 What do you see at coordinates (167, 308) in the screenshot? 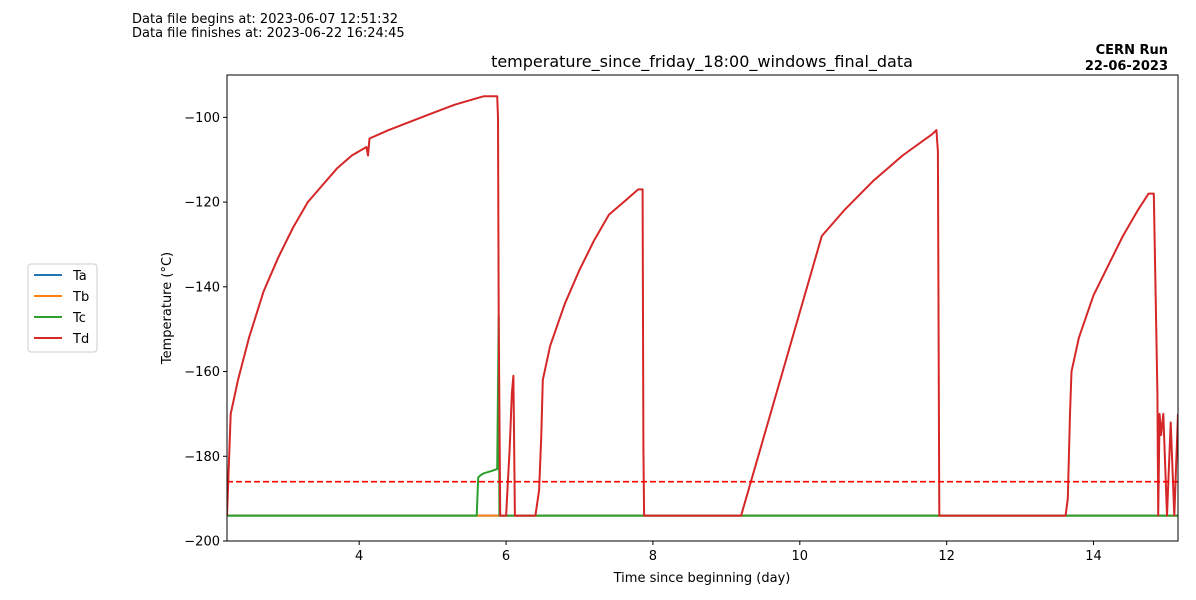
I see `y-axis-label: Temperature (°C)` at bounding box center [167, 308].